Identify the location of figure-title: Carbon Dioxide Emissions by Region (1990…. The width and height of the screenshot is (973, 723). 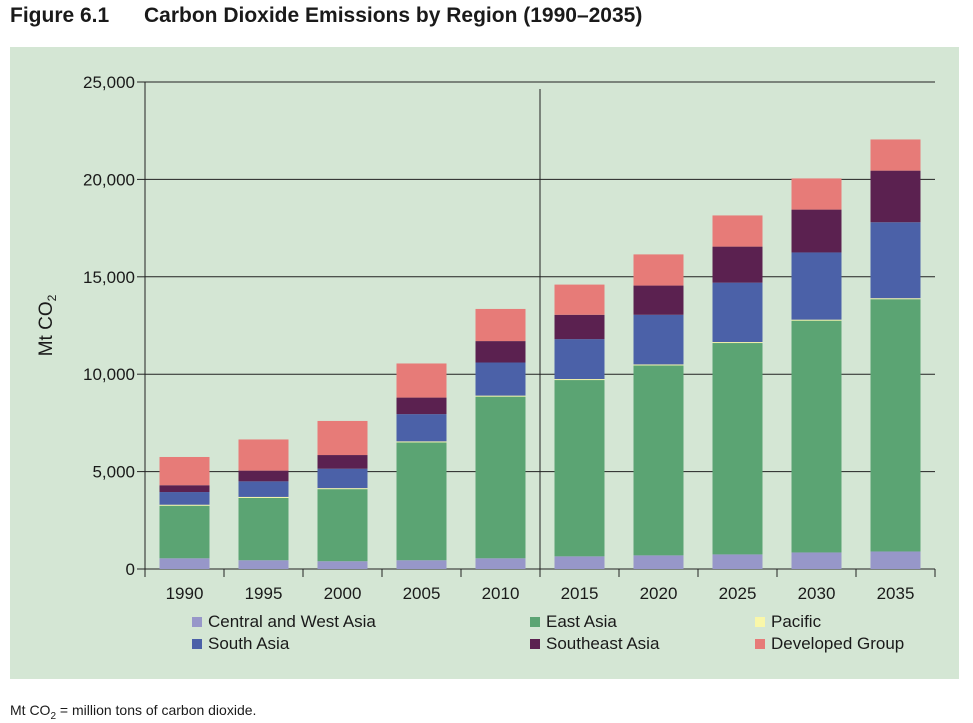
(393, 15).